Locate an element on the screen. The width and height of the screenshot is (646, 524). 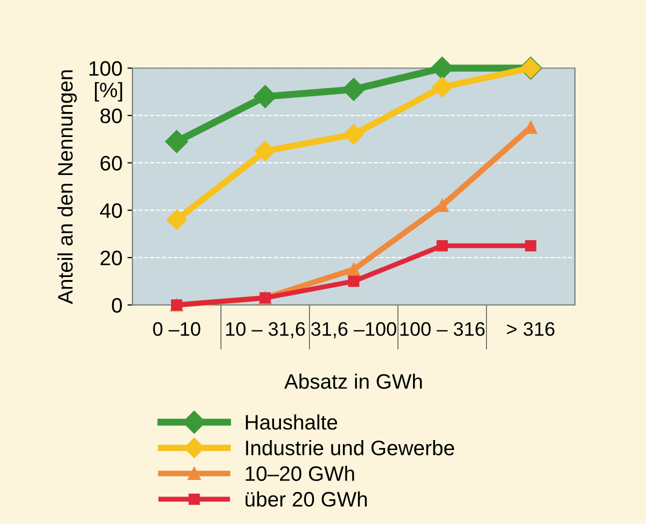
x-tick-label: 100 – 316 is located at coordinates (442, 329).